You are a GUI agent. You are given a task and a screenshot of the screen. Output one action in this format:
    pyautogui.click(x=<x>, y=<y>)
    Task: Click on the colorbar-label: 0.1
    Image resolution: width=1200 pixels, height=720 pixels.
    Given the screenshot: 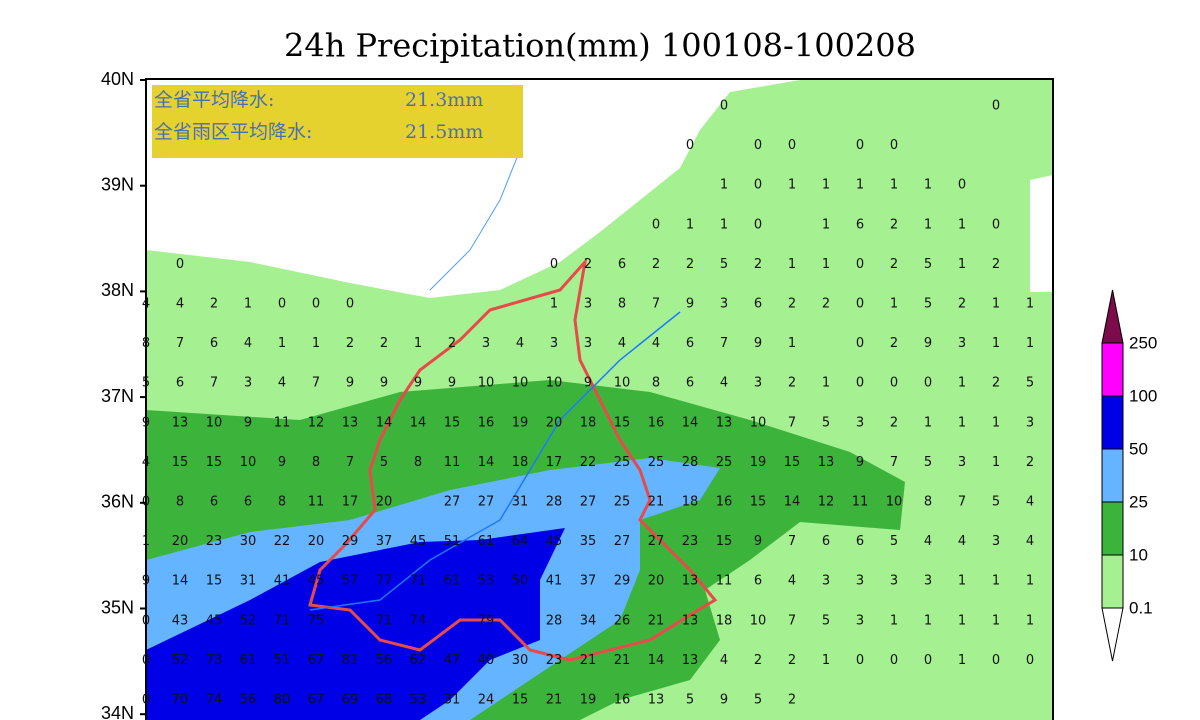 What is the action you would take?
    pyautogui.click(x=1141, y=607)
    